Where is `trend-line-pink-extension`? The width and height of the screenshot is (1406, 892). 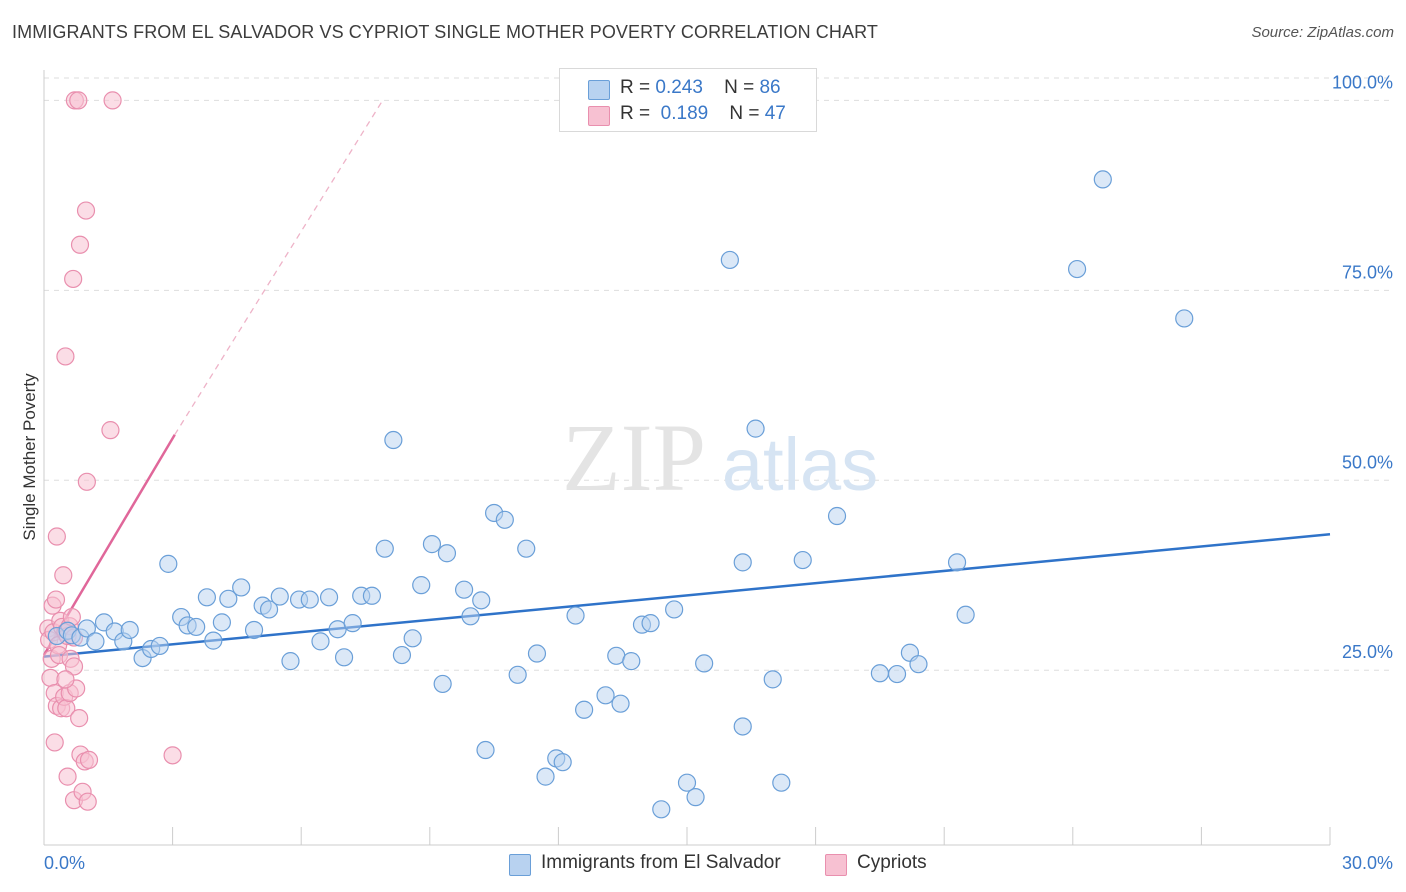 trend-line-pink-extension is located at coordinates (279, 268).